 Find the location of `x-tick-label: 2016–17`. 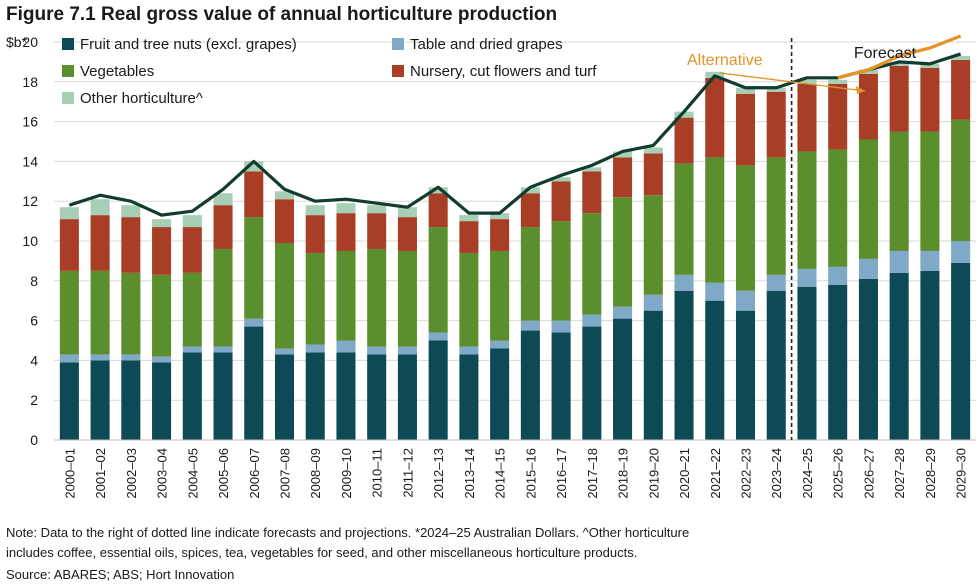

x-tick-label: 2016–17 is located at coordinates (561, 473).